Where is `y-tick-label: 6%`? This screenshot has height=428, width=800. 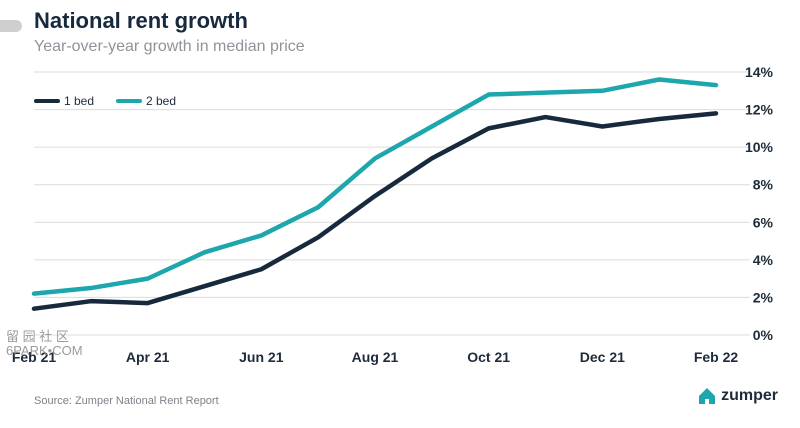 y-tick-label: 6% is located at coordinates (763, 222).